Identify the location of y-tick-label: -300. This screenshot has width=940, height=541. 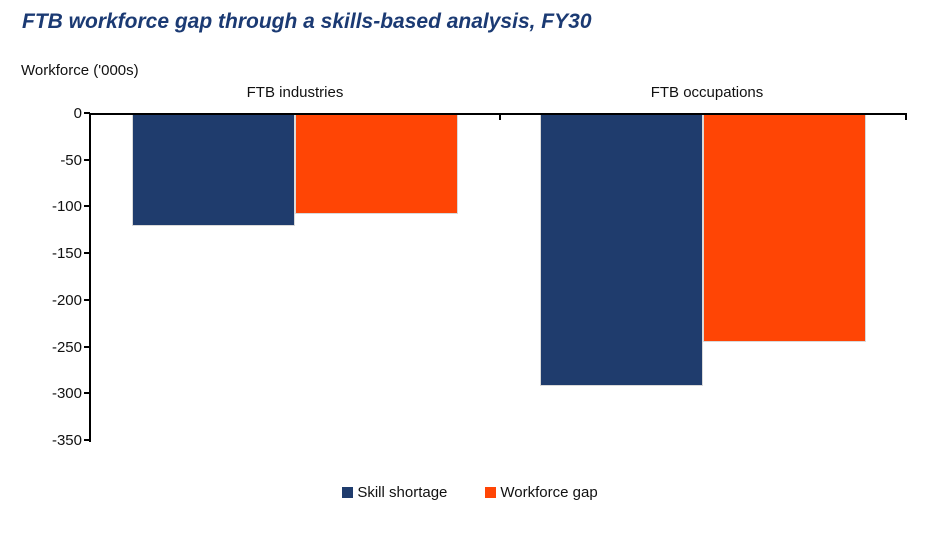
(66, 394).